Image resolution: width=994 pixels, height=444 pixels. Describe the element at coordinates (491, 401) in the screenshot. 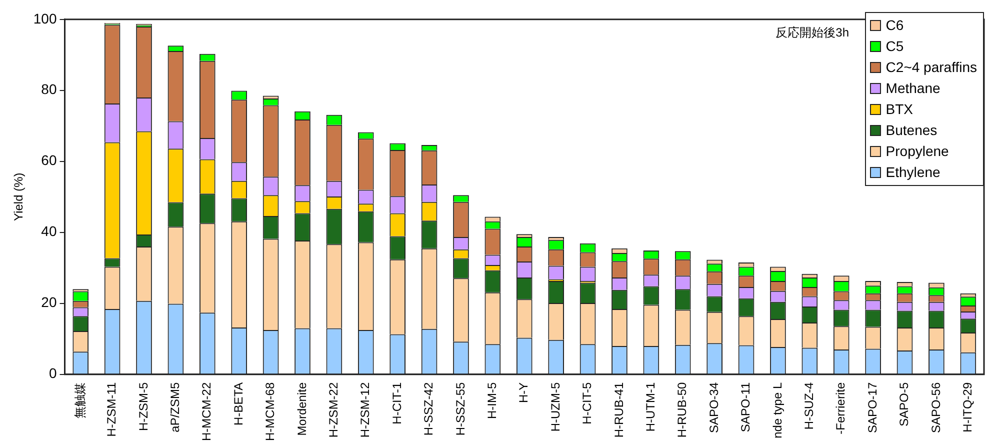

I see `x-tick-label: H-IM-5` at that location.